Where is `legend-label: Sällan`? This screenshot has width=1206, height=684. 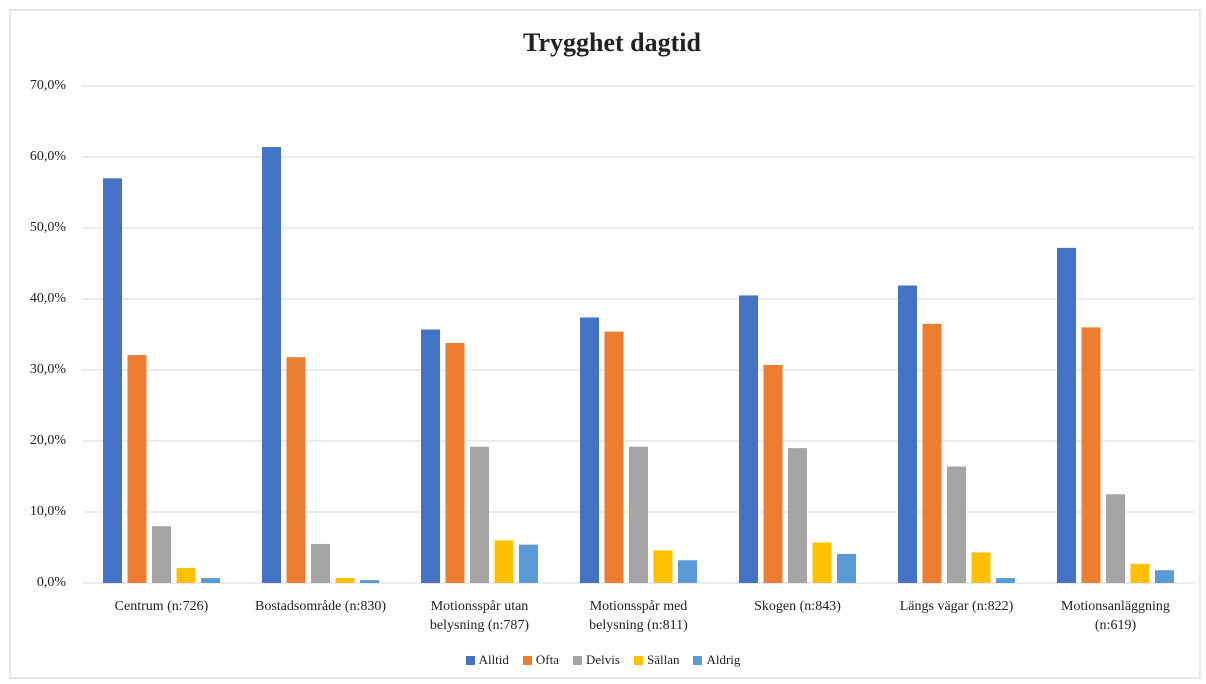 legend-label: Sällan is located at coordinates (663, 659).